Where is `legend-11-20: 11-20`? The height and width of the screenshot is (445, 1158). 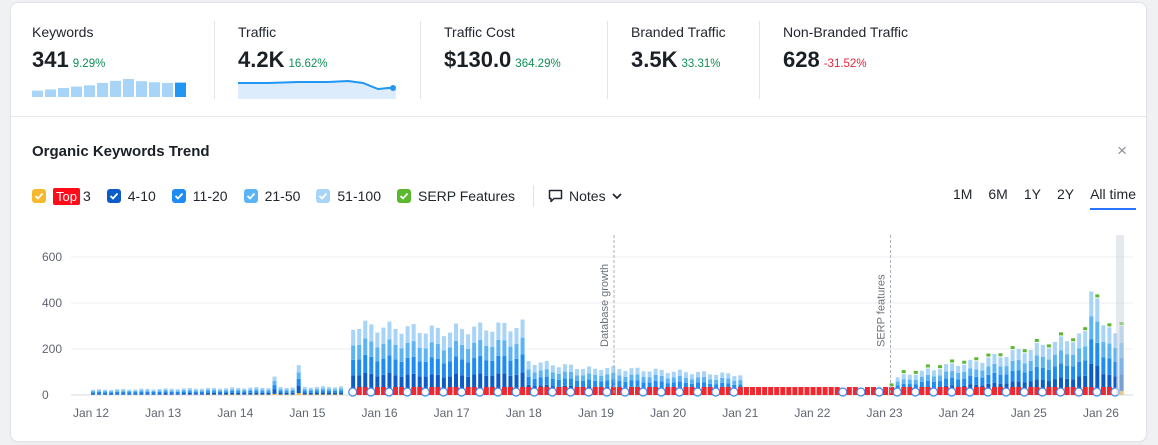
legend-11-20: 11-20 is located at coordinates (199, 196).